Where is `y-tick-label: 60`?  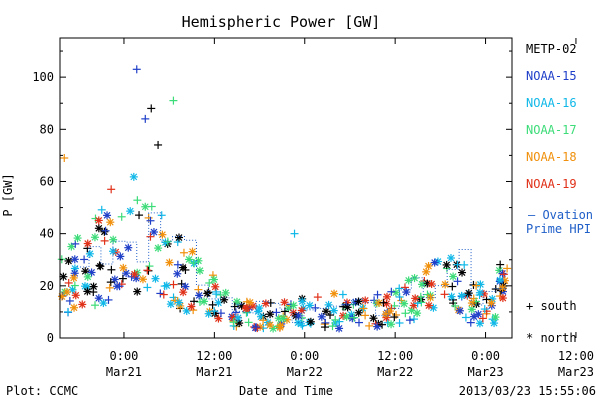 y-tick-label: 60 is located at coordinates (47, 181).